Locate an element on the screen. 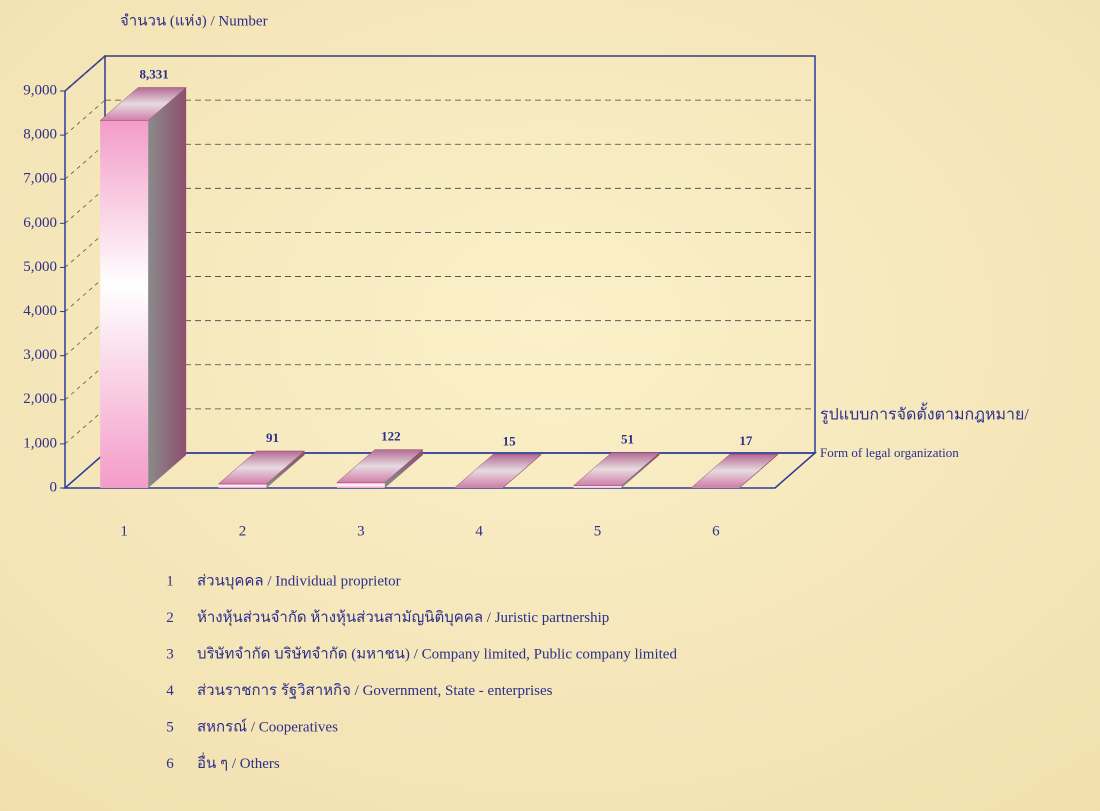  x-tick-label: 1 is located at coordinates (124, 531).